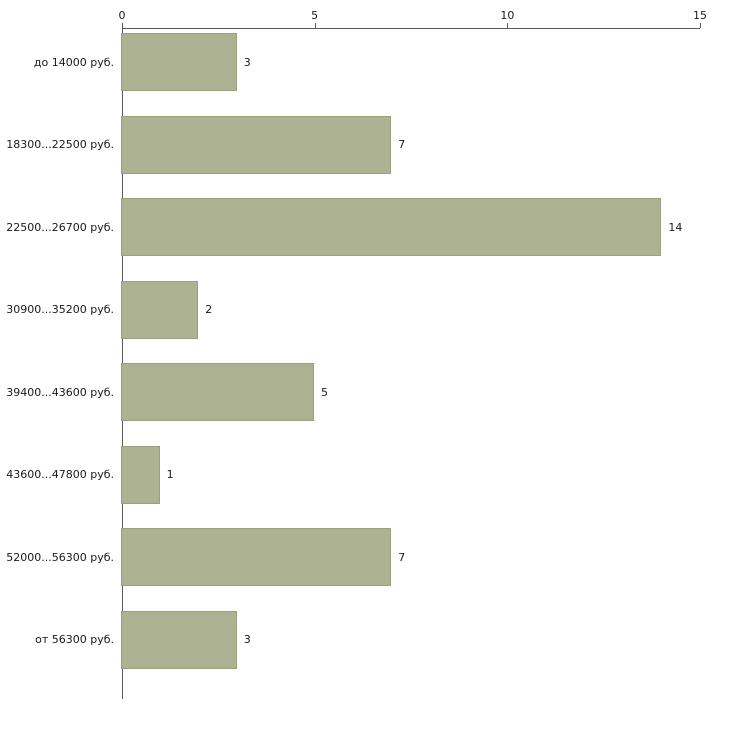 The image size is (730, 730). I want to click on chart-row: 39400...43600 руб. 5, so click(365, 392).